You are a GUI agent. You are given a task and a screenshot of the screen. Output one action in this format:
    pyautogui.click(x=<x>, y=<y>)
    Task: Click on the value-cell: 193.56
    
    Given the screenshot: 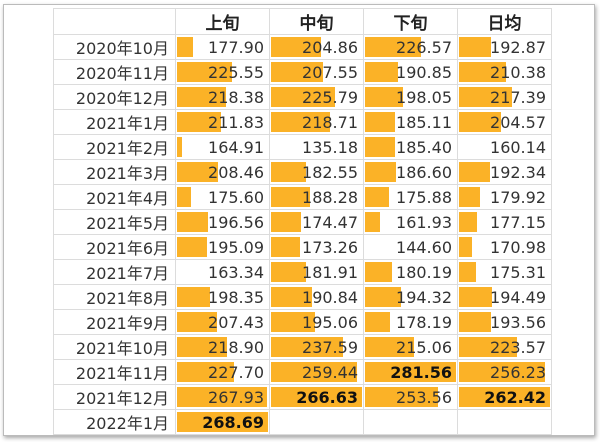 What is the action you would take?
    pyautogui.click(x=504, y=322)
    